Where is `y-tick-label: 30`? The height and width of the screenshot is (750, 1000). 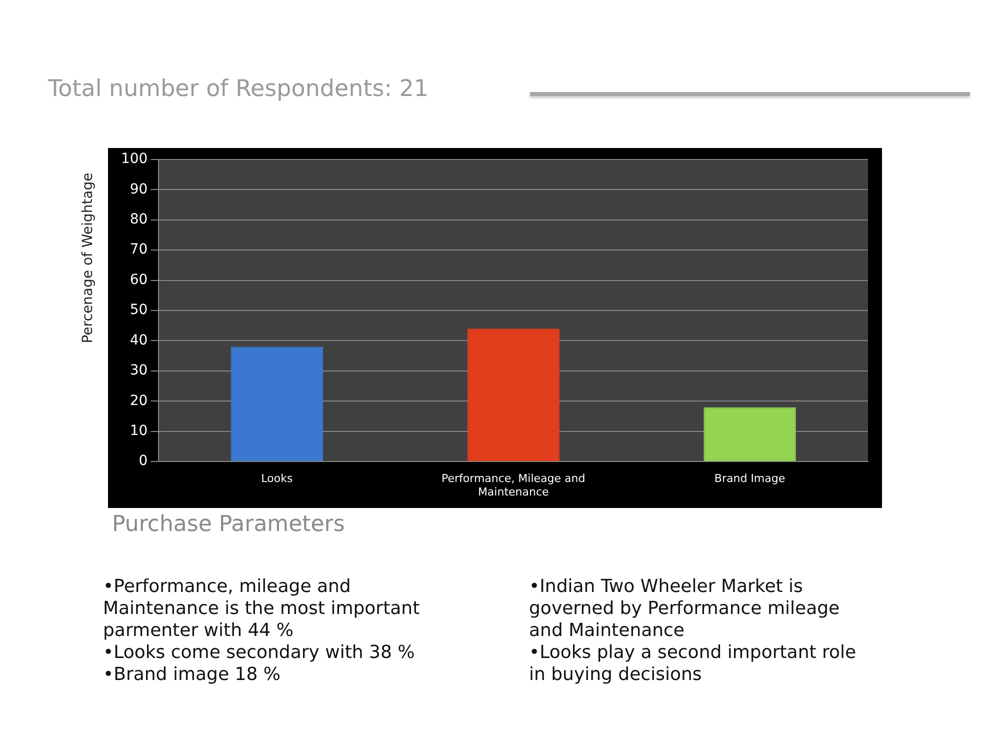 y-tick-label: 30 is located at coordinates (139, 370).